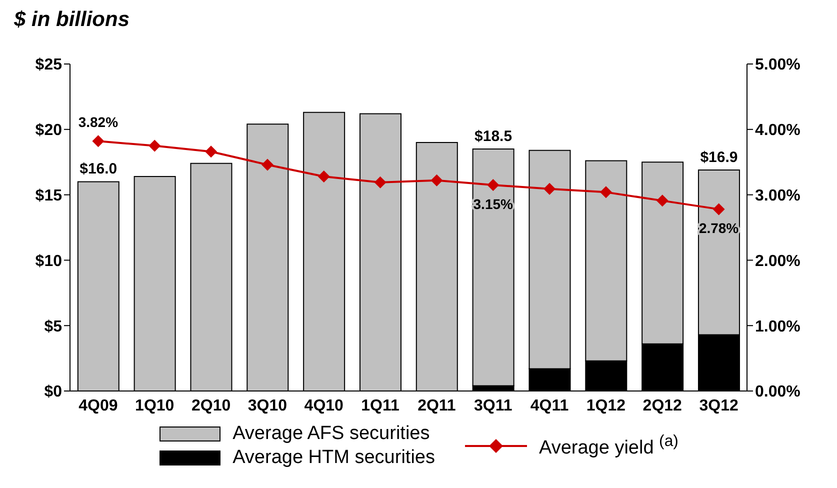 The image size is (837, 488). What do you see at coordinates (48, 195) in the screenshot?
I see `y-tick-label: $15` at bounding box center [48, 195].